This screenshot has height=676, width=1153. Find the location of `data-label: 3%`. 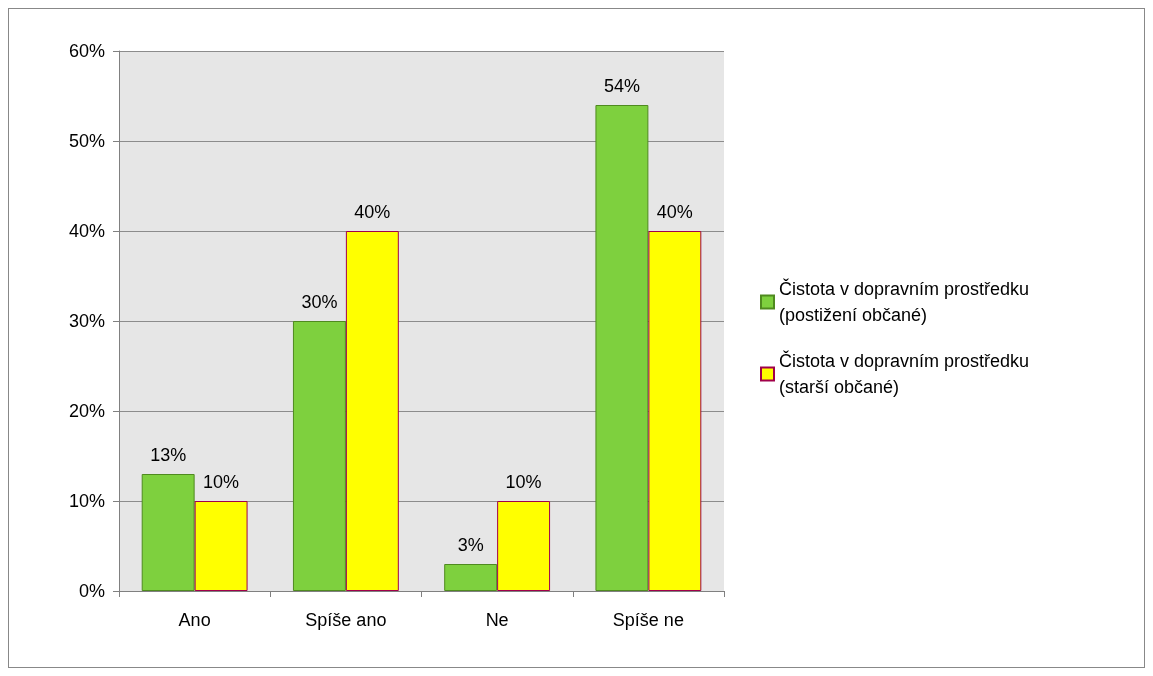

data-label: 3% is located at coordinates (470, 545).